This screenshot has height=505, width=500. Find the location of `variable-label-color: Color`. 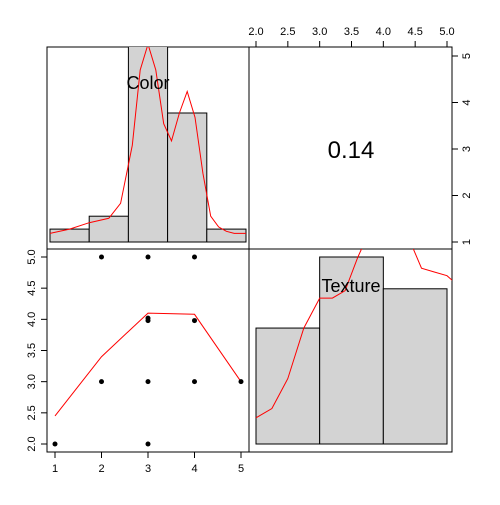

variable-label-color: Color is located at coordinates (147, 83).